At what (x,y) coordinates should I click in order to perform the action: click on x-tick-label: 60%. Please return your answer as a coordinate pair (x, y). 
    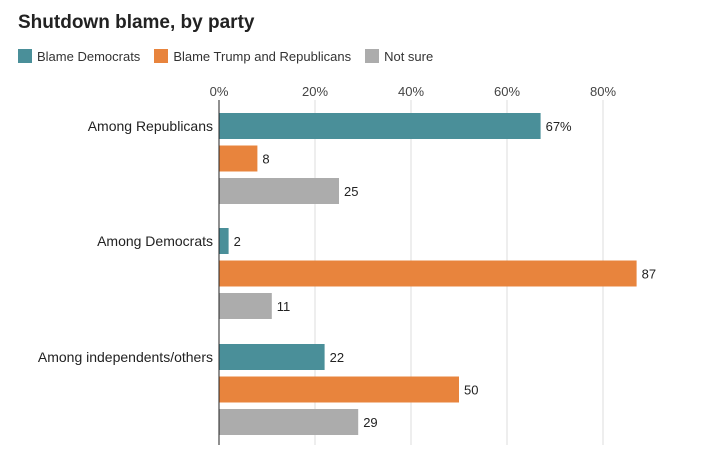
    Looking at the image, I should click on (507, 91).